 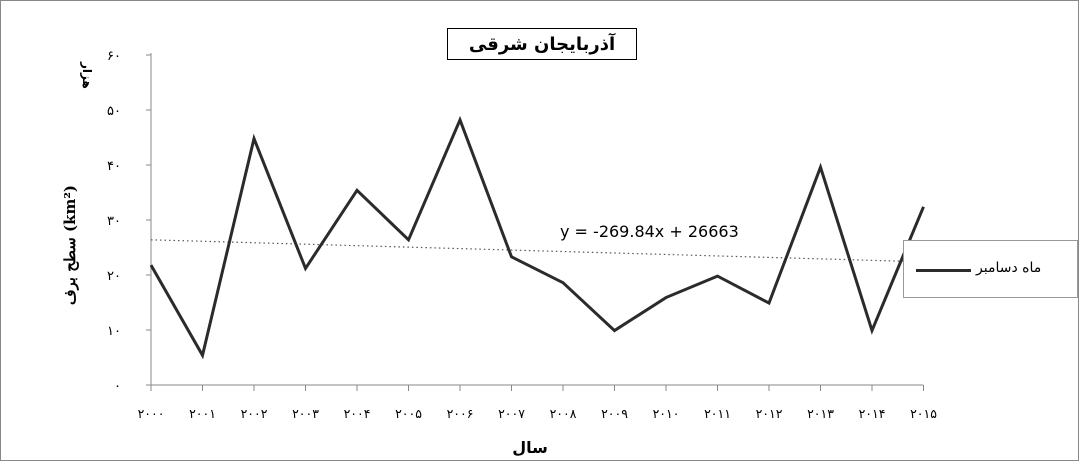 What do you see at coordinates (408, 413) in the screenshot?
I see `x-tick-label: ۲۰۰۵` at bounding box center [408, 413].